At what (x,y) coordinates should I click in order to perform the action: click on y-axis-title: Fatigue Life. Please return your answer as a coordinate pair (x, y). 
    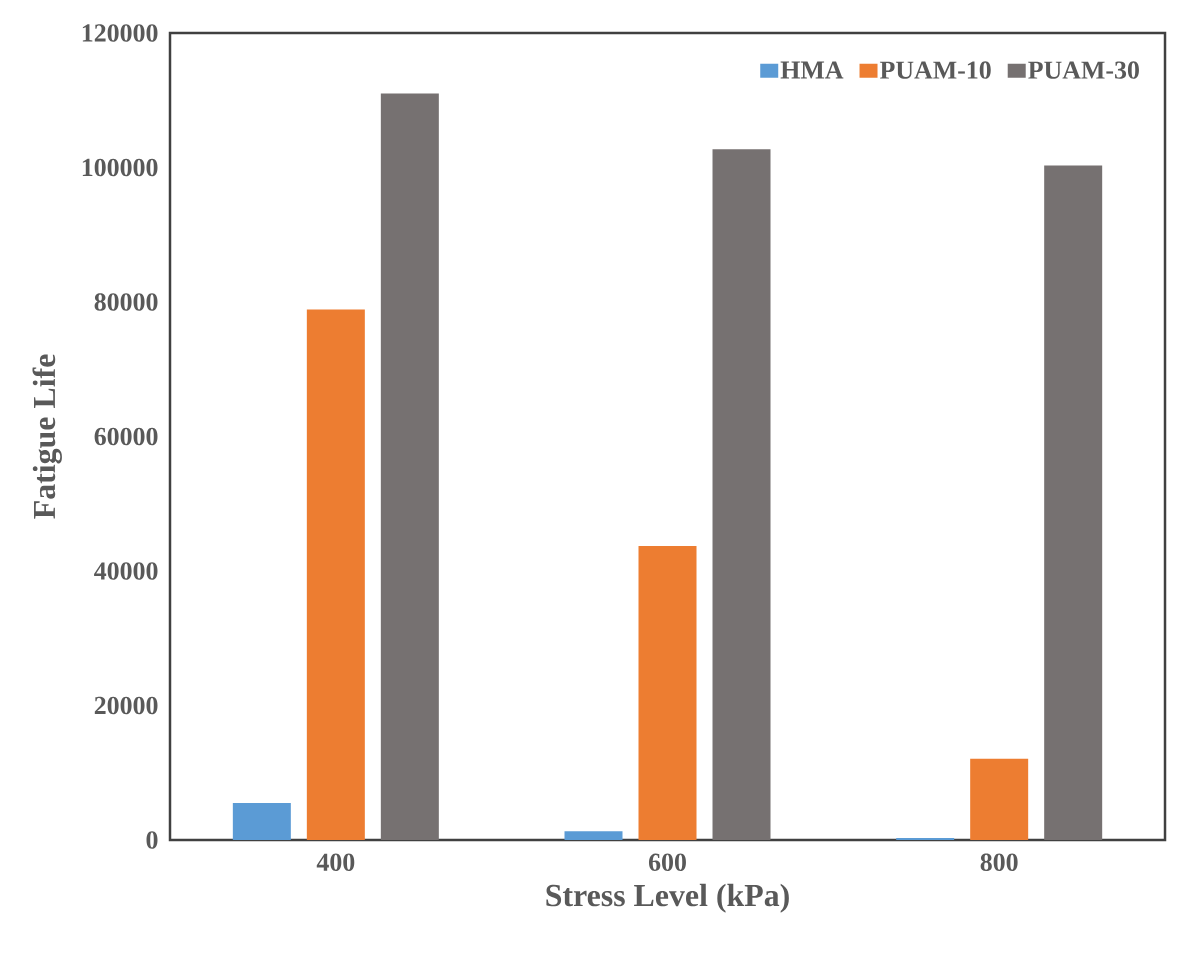
    Looking at the image, I should click on (47, 436).